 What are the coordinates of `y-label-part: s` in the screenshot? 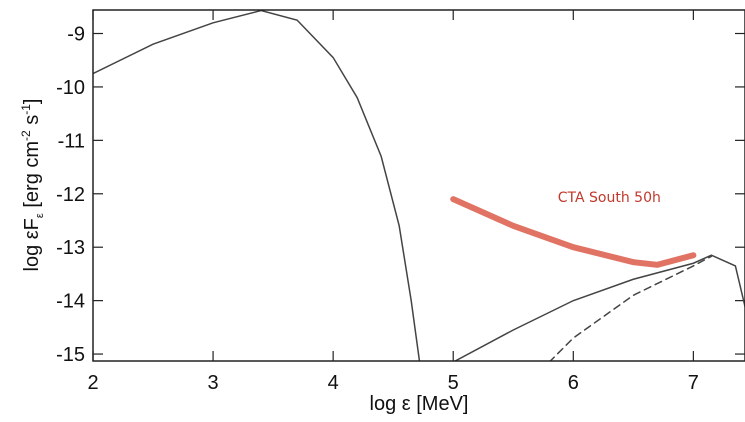 It's located at (32, 123).